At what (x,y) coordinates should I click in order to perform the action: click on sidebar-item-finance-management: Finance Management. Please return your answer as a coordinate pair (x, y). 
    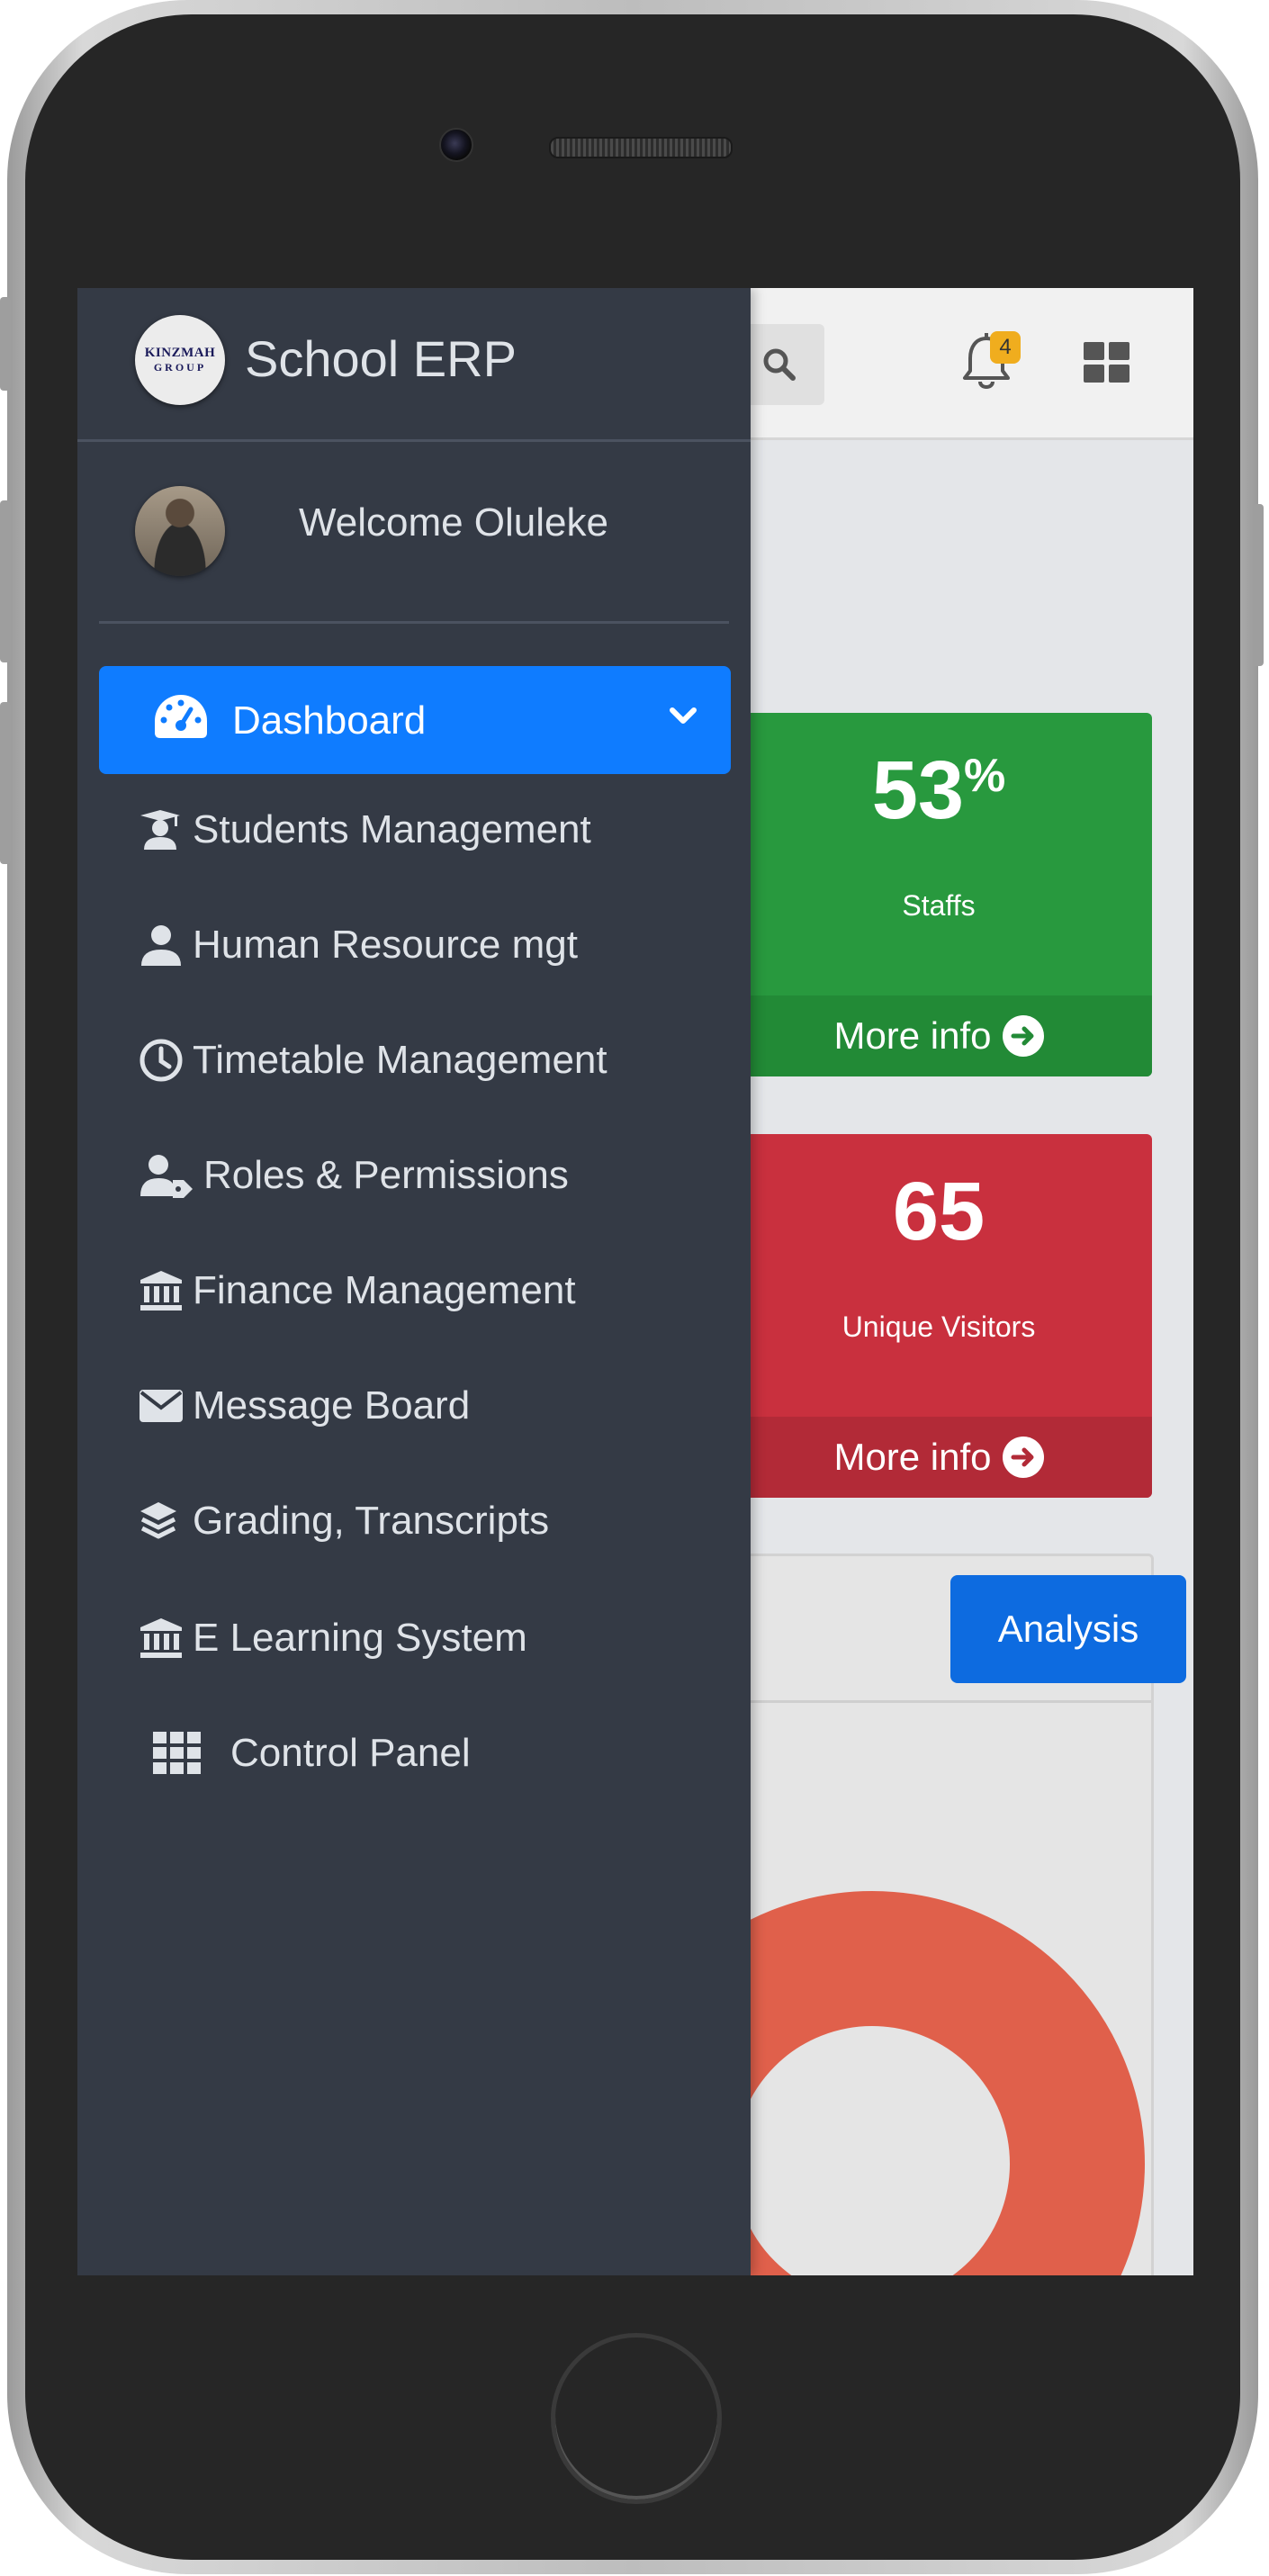
    Looking at the image, I should click on (436, 1291).